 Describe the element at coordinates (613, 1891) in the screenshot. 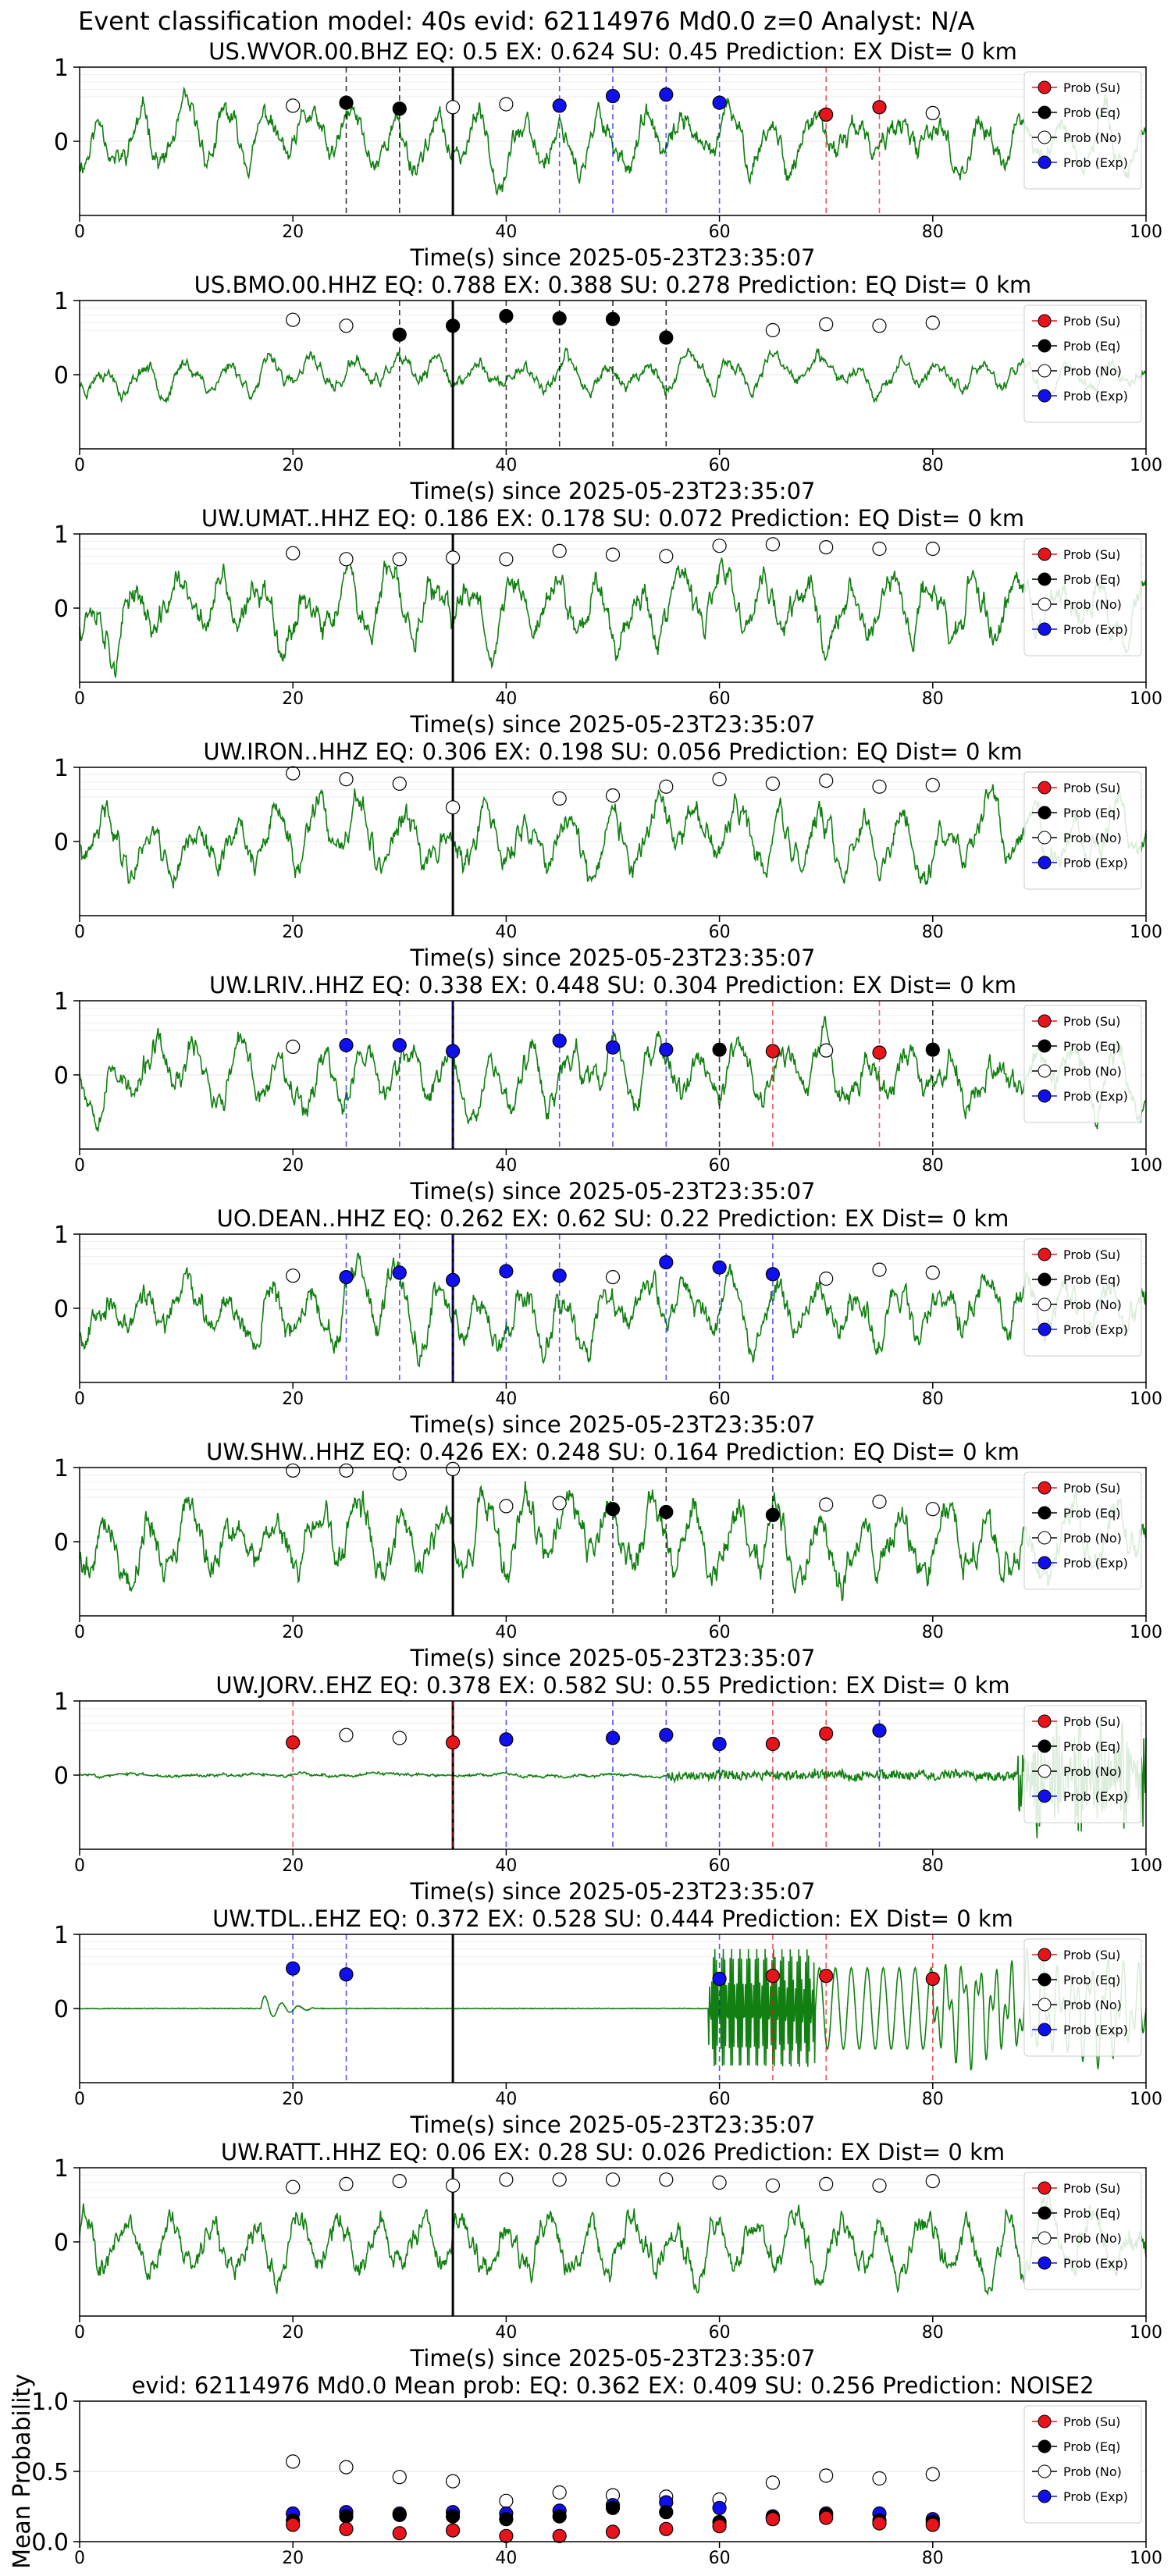

I see `x-axis-label: Time(s) since 2025-05-23T23:35:07` at that location.